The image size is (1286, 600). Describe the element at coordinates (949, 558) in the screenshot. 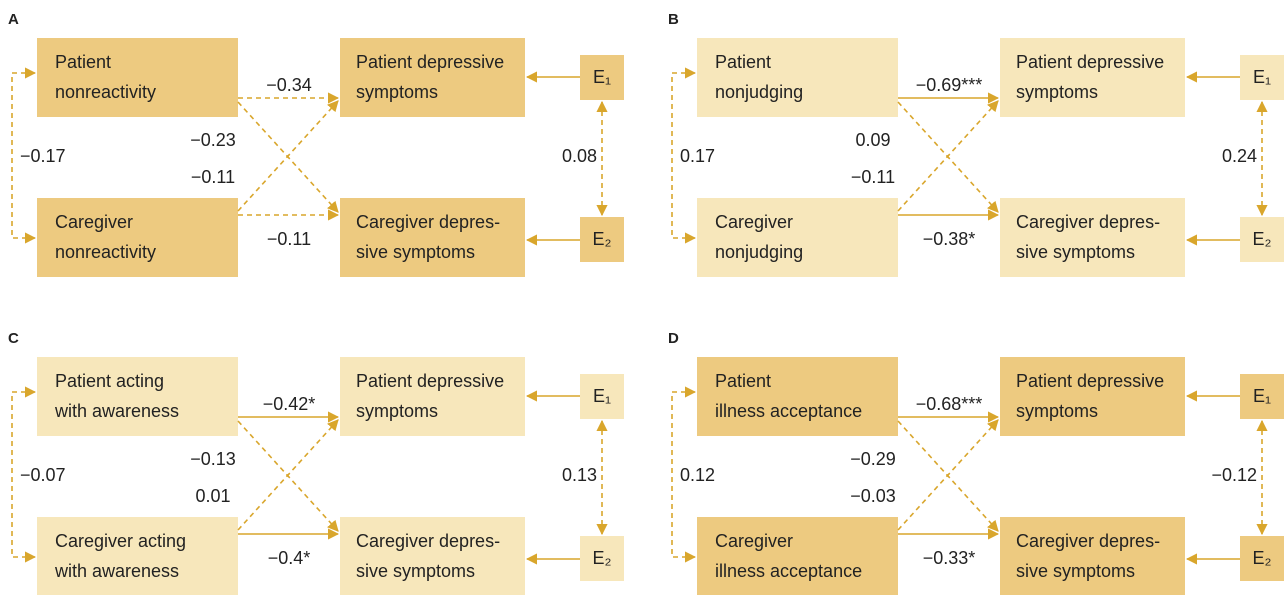

I see `coef-cc: −0.33*` at that location.